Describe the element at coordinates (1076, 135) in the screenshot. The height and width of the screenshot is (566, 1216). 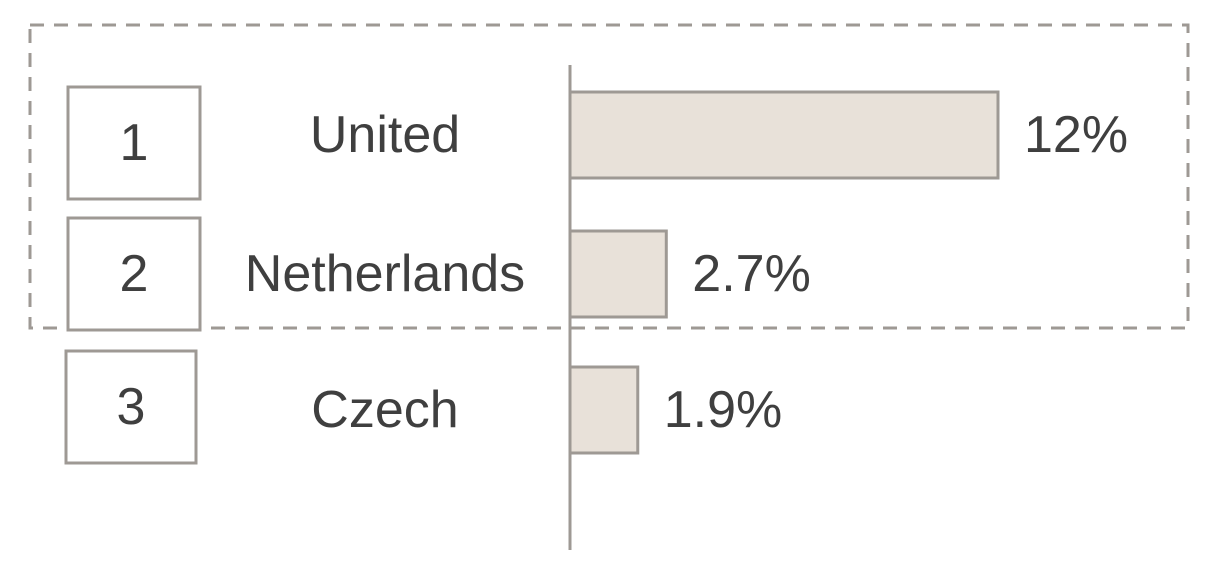
I see `value-label: 12%` at that location.